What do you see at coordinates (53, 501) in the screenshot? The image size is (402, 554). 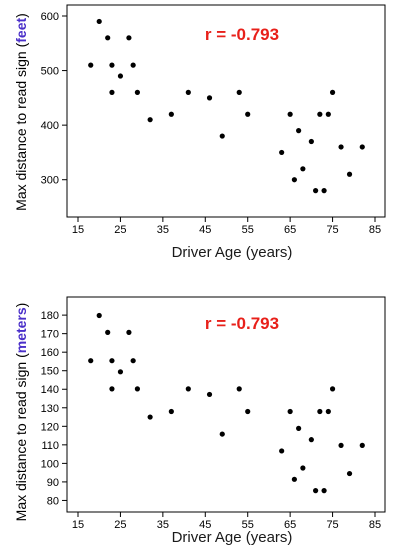 I see `y-tick-label: 80` at bounding box center [53, 501].